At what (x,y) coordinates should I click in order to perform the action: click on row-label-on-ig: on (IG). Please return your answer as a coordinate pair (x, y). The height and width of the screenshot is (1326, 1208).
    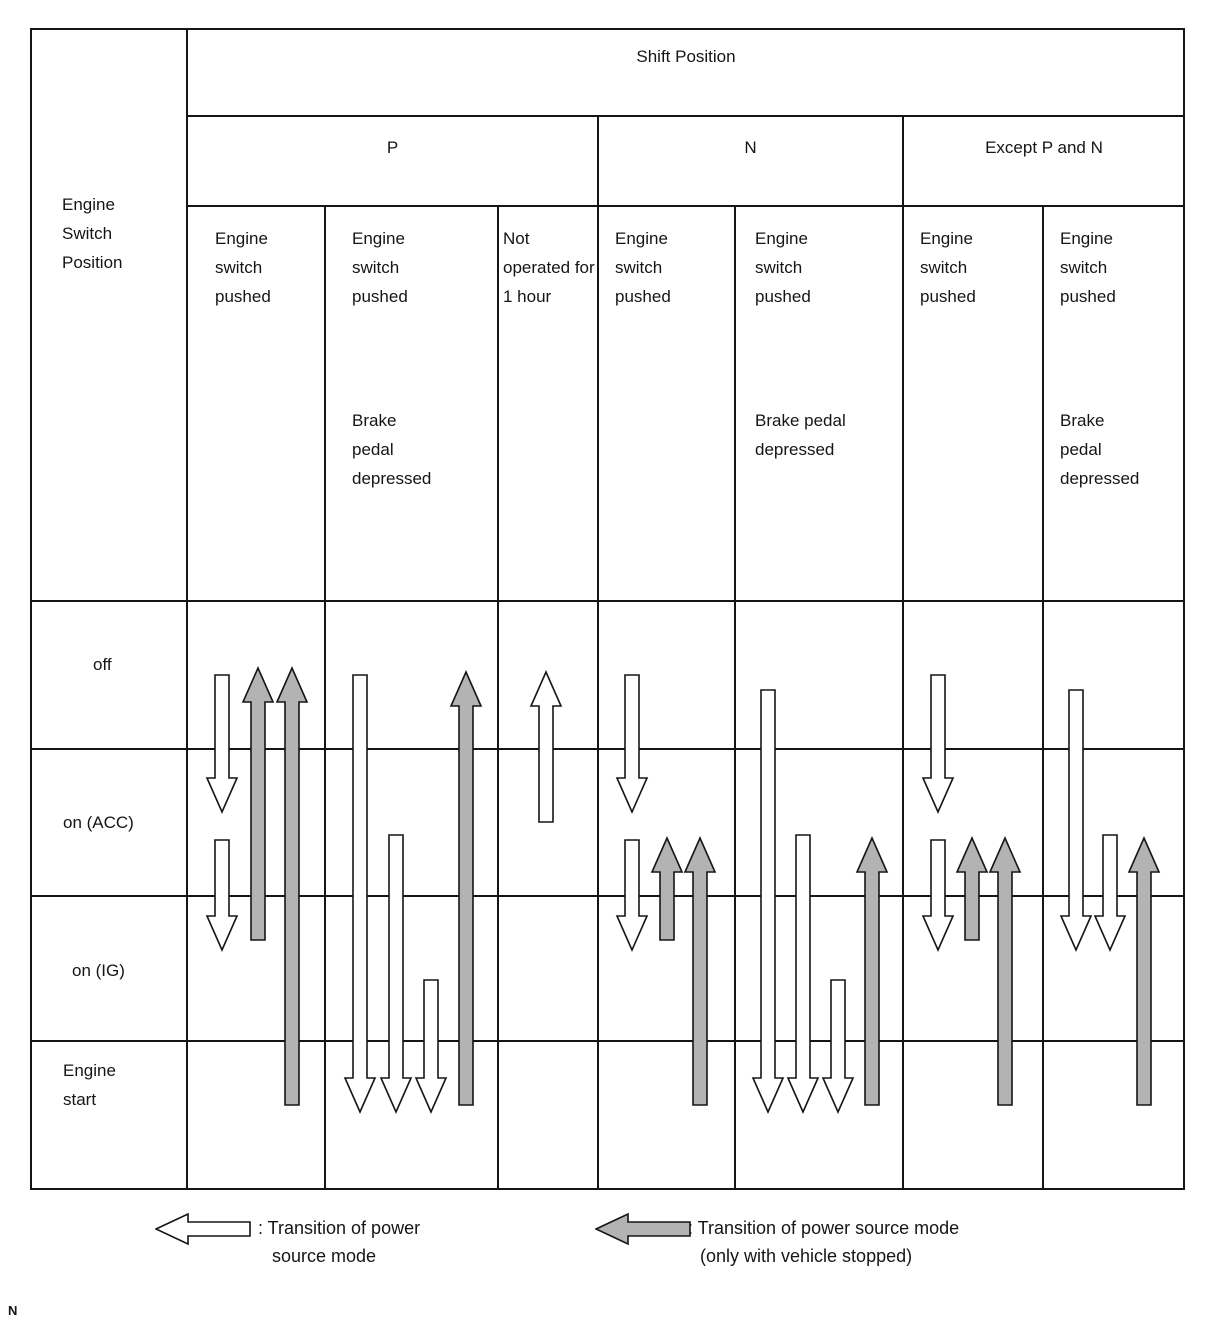
    Looking at the image, I should click on (98, 970).